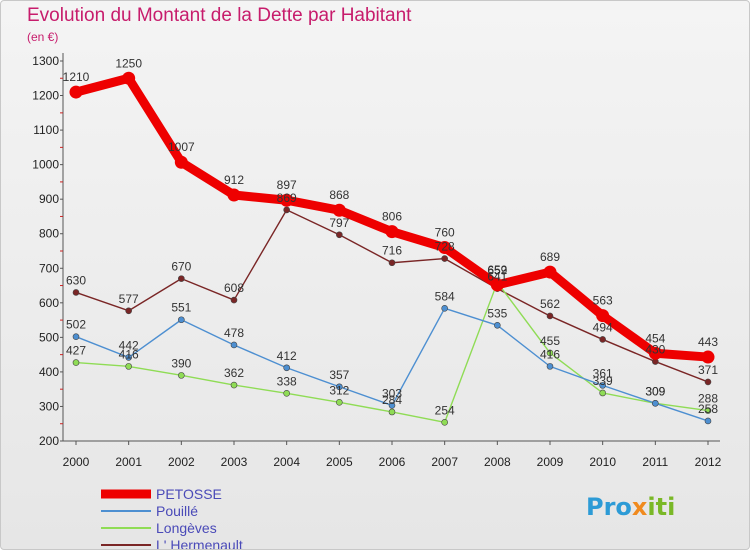  What do you see at coordinates (234, 373) in the screenshot?
I see `data-label: 362` at bounding box center [234, 373].